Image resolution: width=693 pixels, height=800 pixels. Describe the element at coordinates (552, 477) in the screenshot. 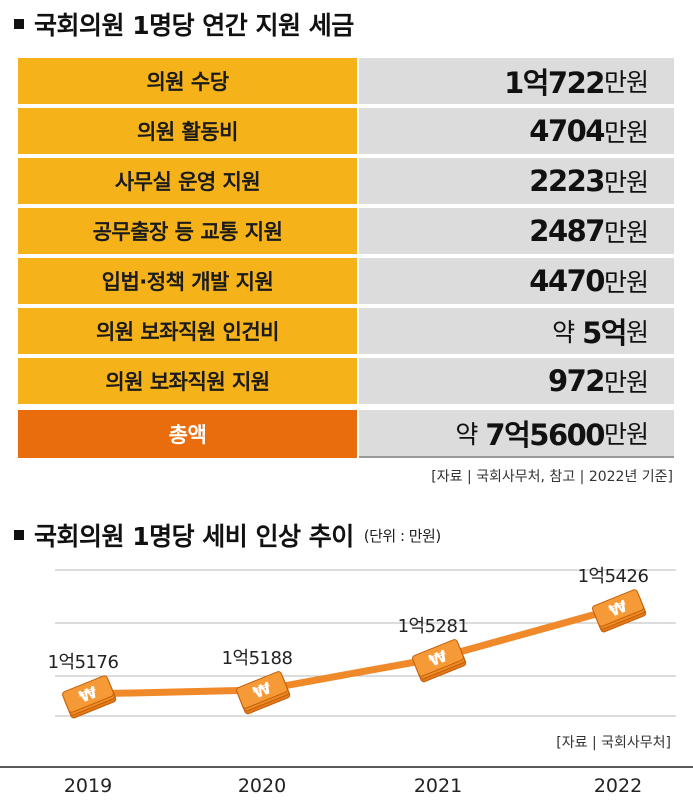

I see `table-source: [자료 | 국회사무처, 참고 | 2022년 기준]` at that location.